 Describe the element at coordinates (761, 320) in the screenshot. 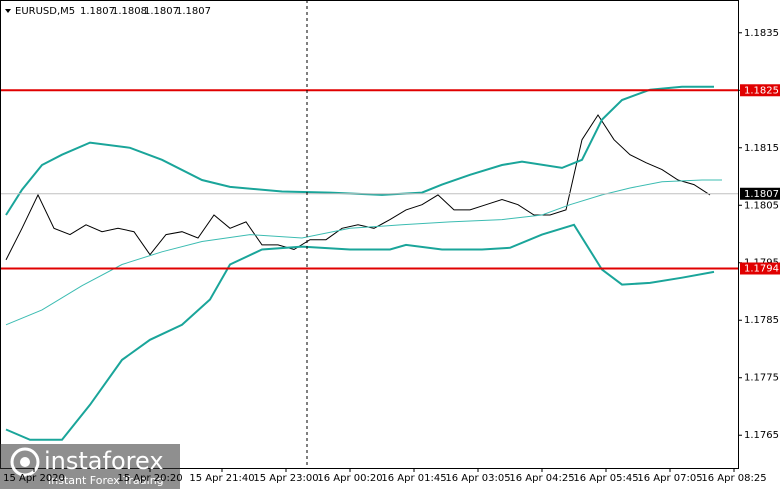

I see `y-tick-label: 1.1785` at that location.